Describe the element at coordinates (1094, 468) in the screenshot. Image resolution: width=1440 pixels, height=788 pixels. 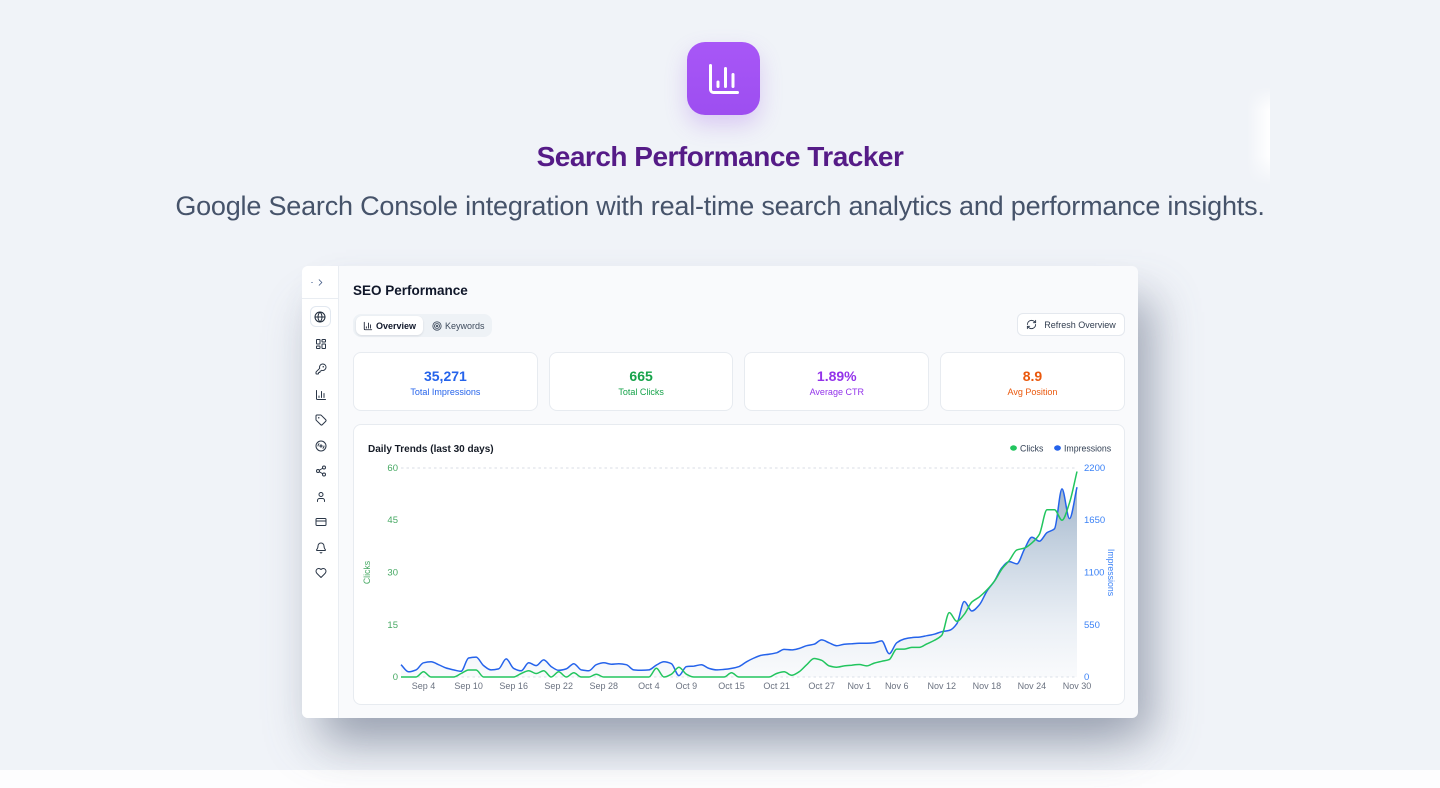
I see `svg-text: 2200` at that location.